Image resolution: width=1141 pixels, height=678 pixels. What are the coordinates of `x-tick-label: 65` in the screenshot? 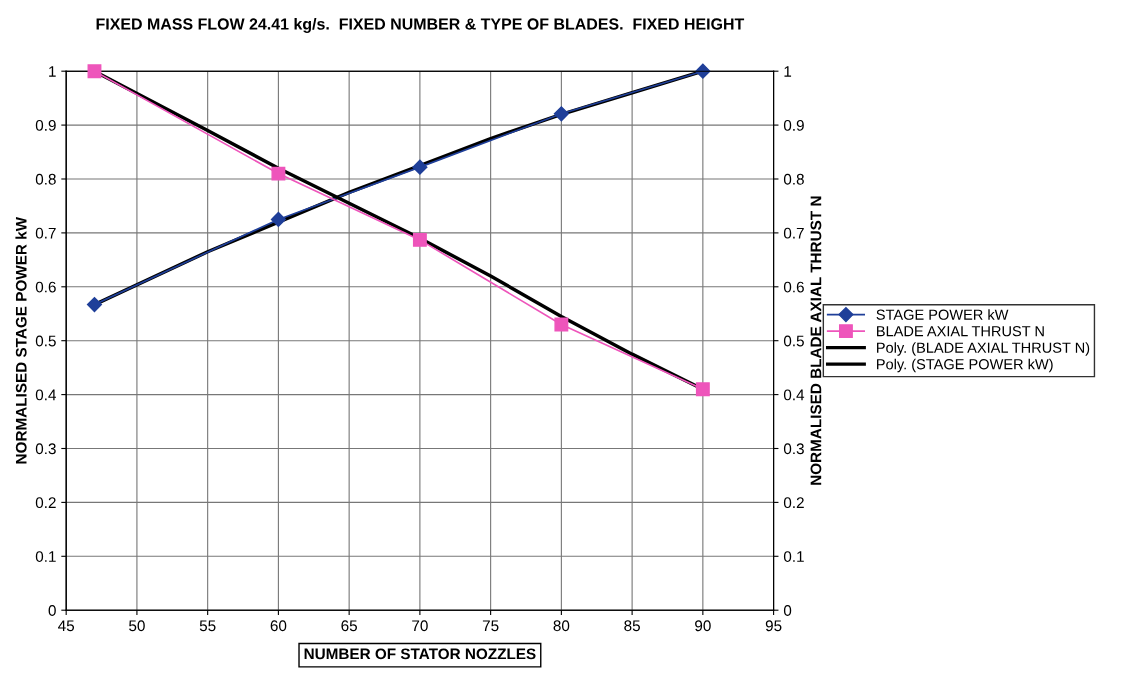 It's located at (349, 626).